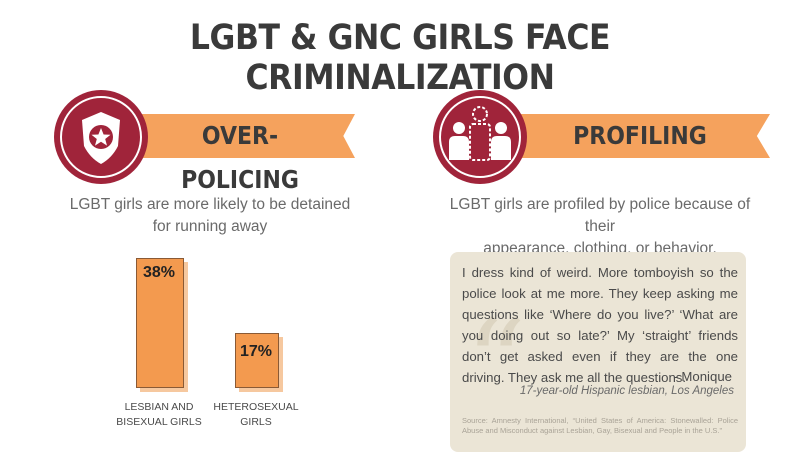 This screenshot has width=800, height=452. I want to click on quote-author: - Monique, so click(702, 376).